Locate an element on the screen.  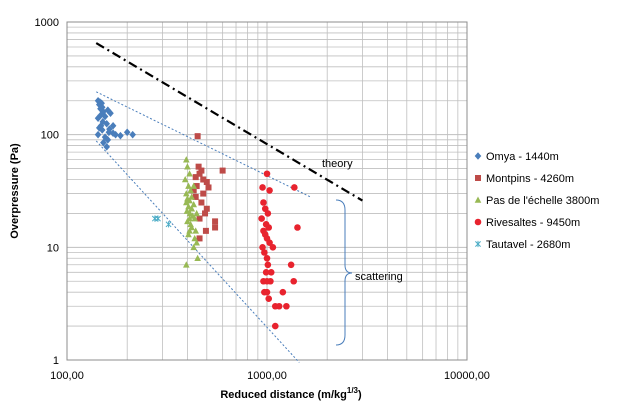
legend-item: Rivesaltes - 9450m is located at coordinates (527, 223).